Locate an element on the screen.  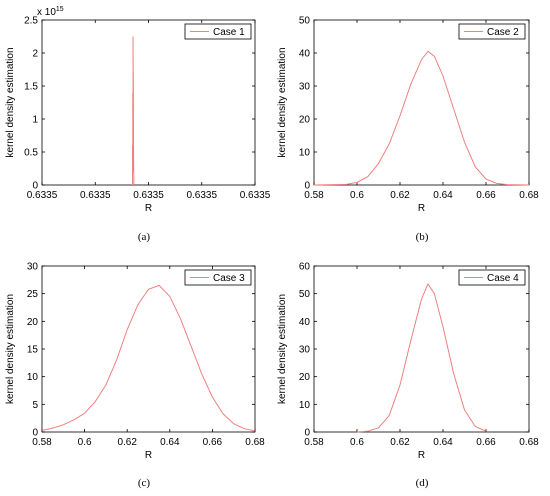
legend-label: Case 4 is located at coordinates (503, 278).